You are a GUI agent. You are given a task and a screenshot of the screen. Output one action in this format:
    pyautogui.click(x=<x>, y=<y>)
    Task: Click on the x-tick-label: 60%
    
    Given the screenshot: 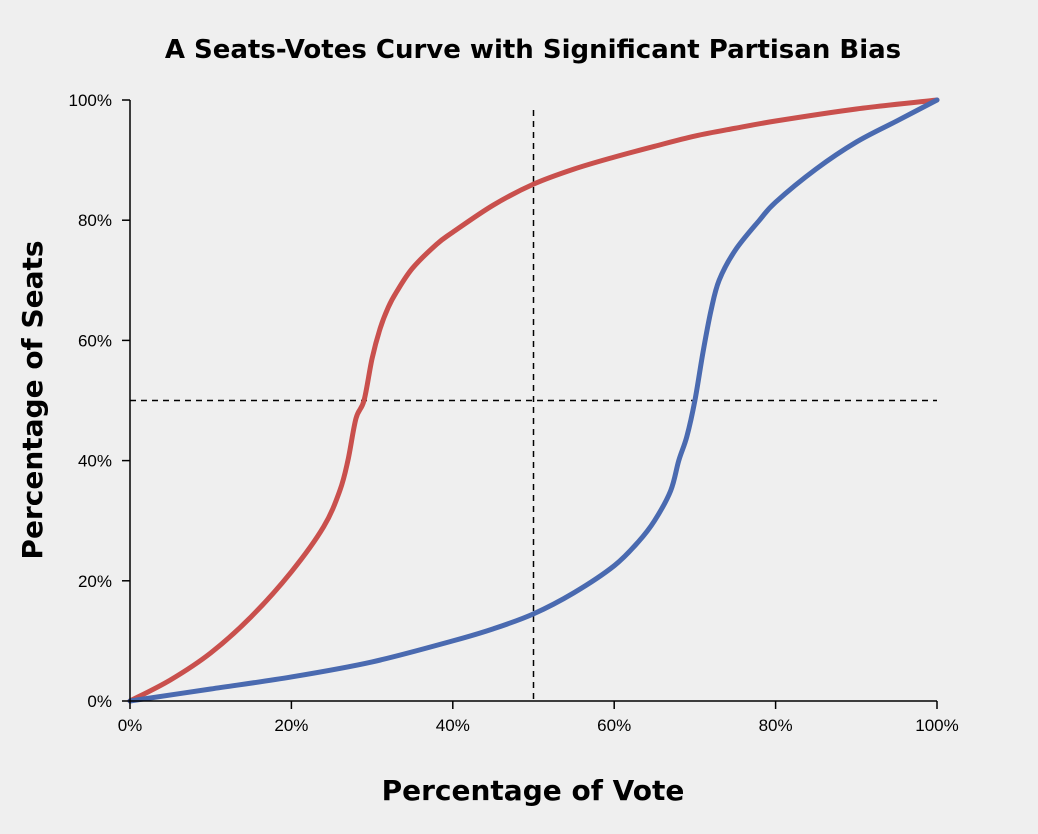 What is the action you would take?
    pyautogui.click(x=614, y=725)
    